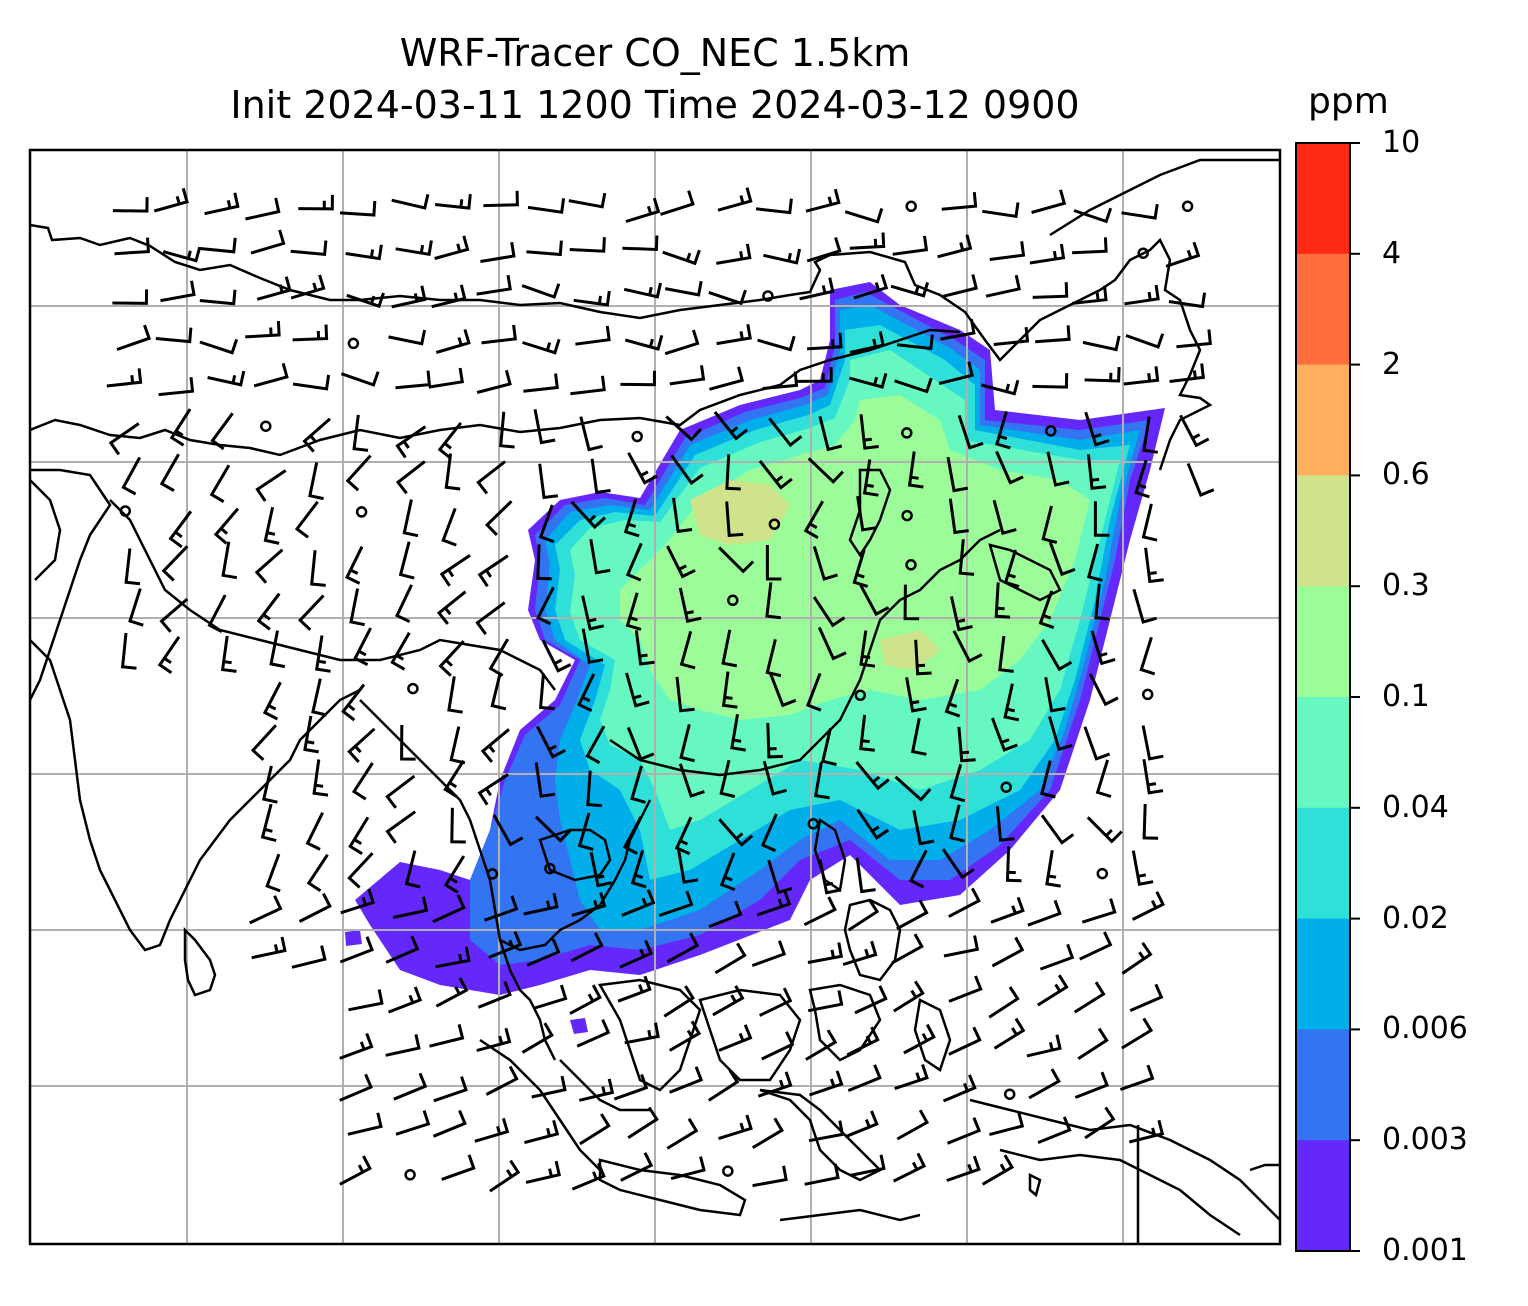 Image resolution: width=1528 pixels, height=1306 pixels. What do you see at coordinates (655, 53) in the screenshot?
I see `figure-title: WRF-Tracer CO_NEC 1.5km` at bounding box center [655, 53].